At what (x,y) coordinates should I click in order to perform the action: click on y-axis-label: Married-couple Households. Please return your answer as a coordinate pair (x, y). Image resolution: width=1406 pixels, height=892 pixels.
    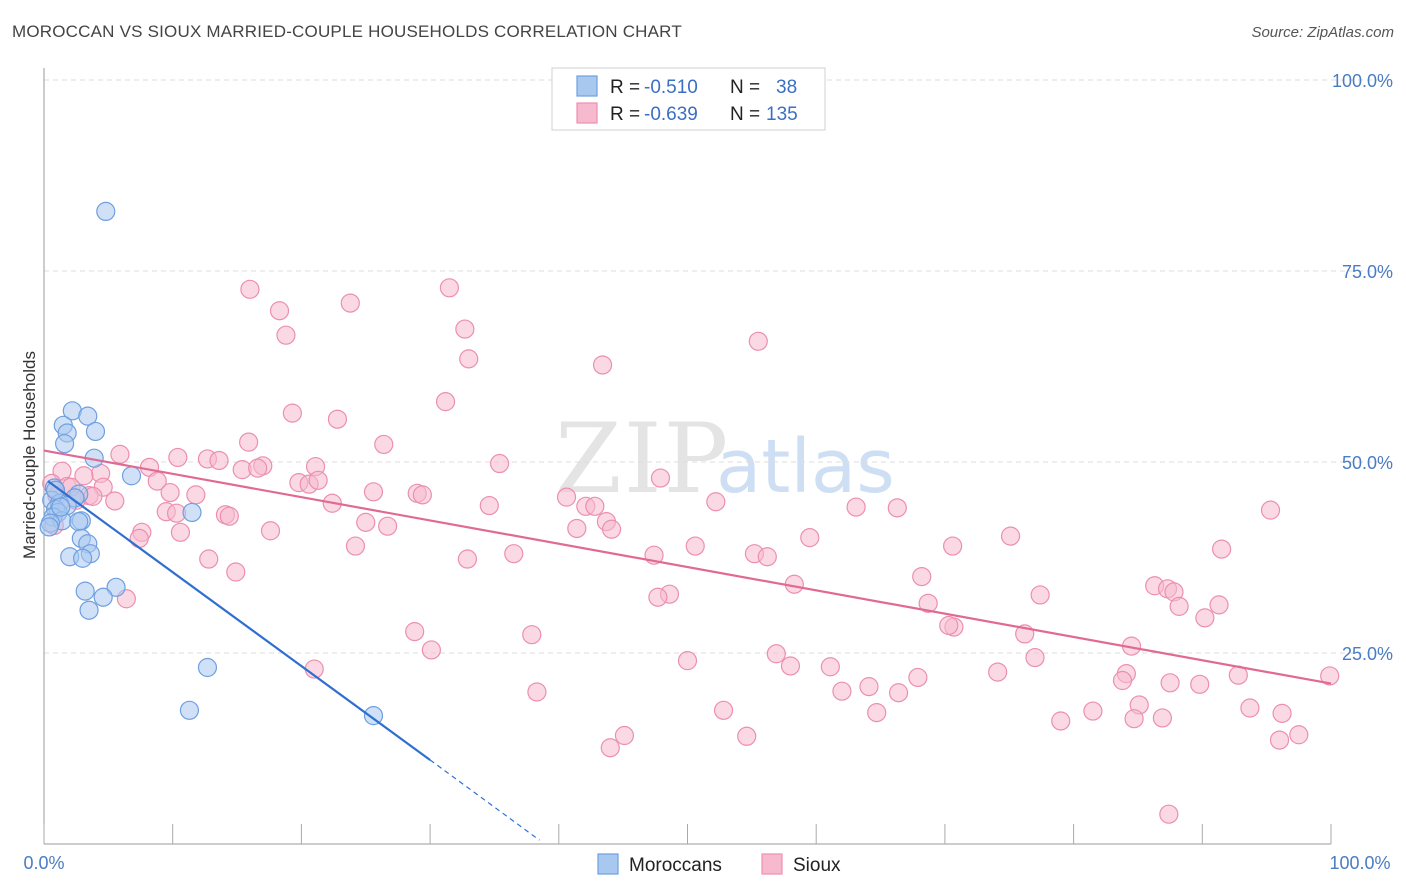
    Looking at the image, I should click on (29, 455).